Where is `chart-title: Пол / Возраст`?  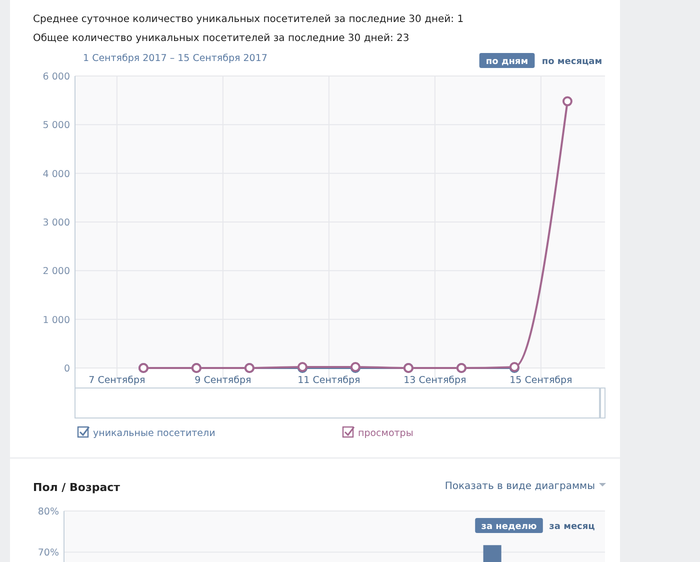
chart-title: Пол / Возраст is located at coordinates (77, 487).